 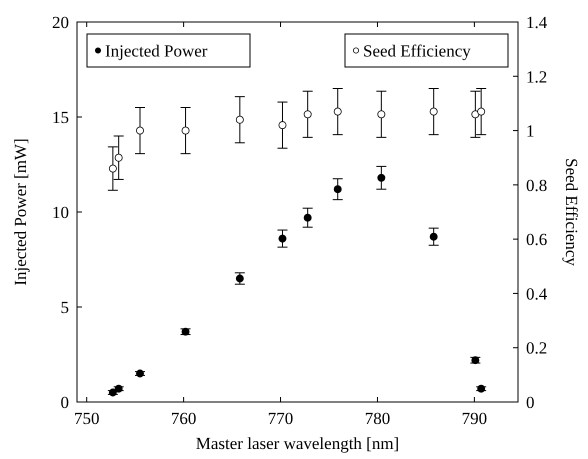 What do you see at coordinates (537, 348) in the screenshot?
I see `y2-tick-label: 0.2` at bounding box center [537, 348].